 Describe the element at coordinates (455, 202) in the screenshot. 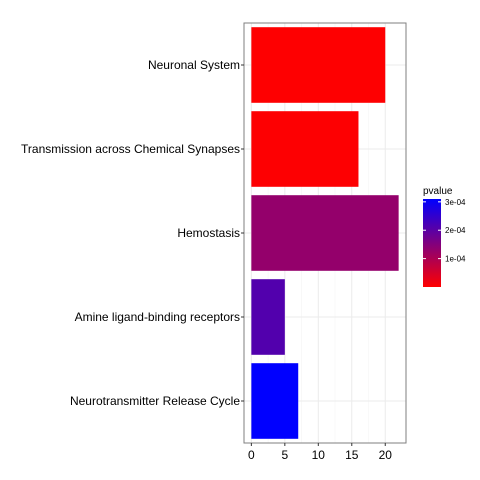

I see `legend-label: 3e-04` at that location.